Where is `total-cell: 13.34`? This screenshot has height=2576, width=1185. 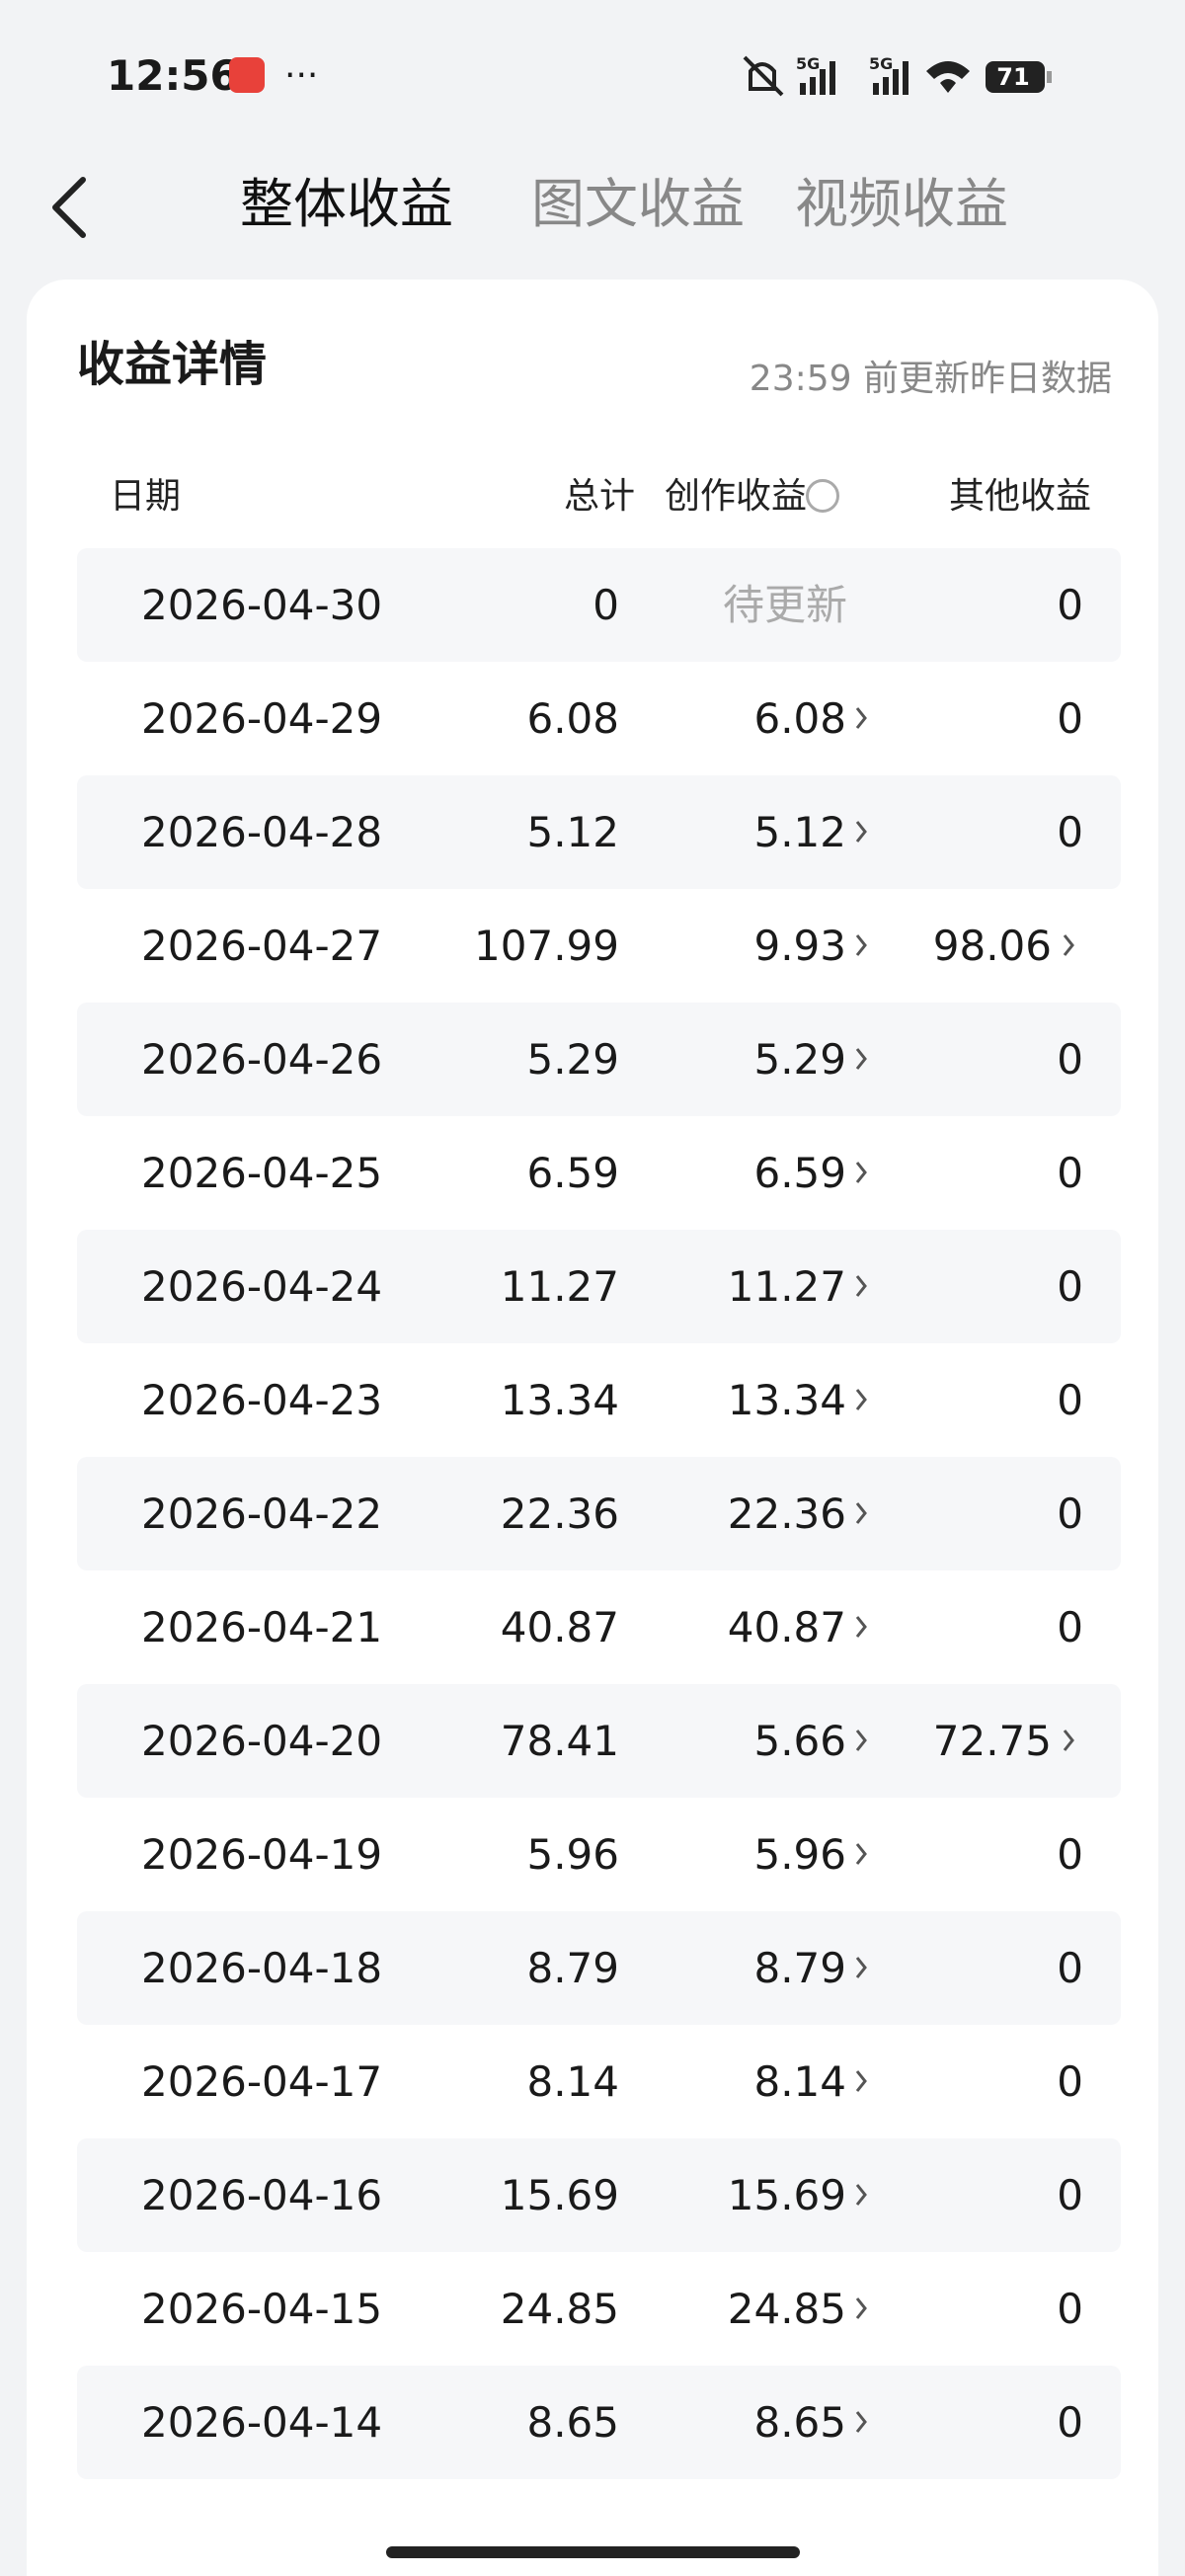
total-cell: 13.34 is located at coordinates (560, 1400).